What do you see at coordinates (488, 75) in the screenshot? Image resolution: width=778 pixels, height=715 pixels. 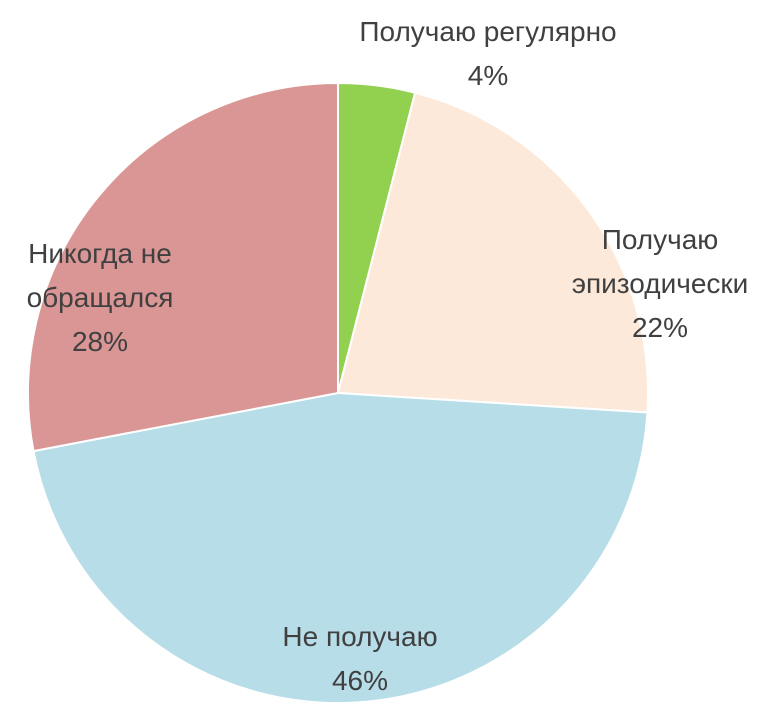 I see `value-label: 4%` at bounding box center [488, 75].